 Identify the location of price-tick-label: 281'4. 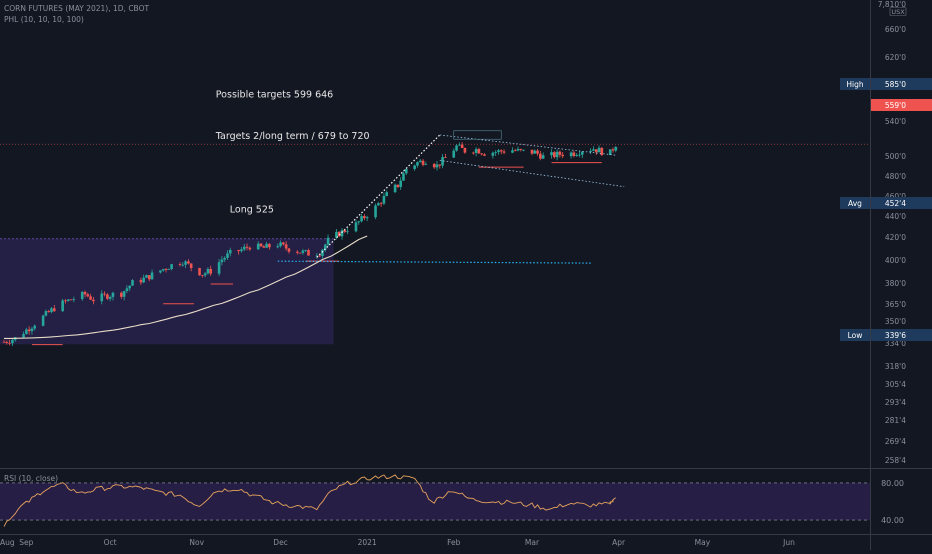
(895, 420).